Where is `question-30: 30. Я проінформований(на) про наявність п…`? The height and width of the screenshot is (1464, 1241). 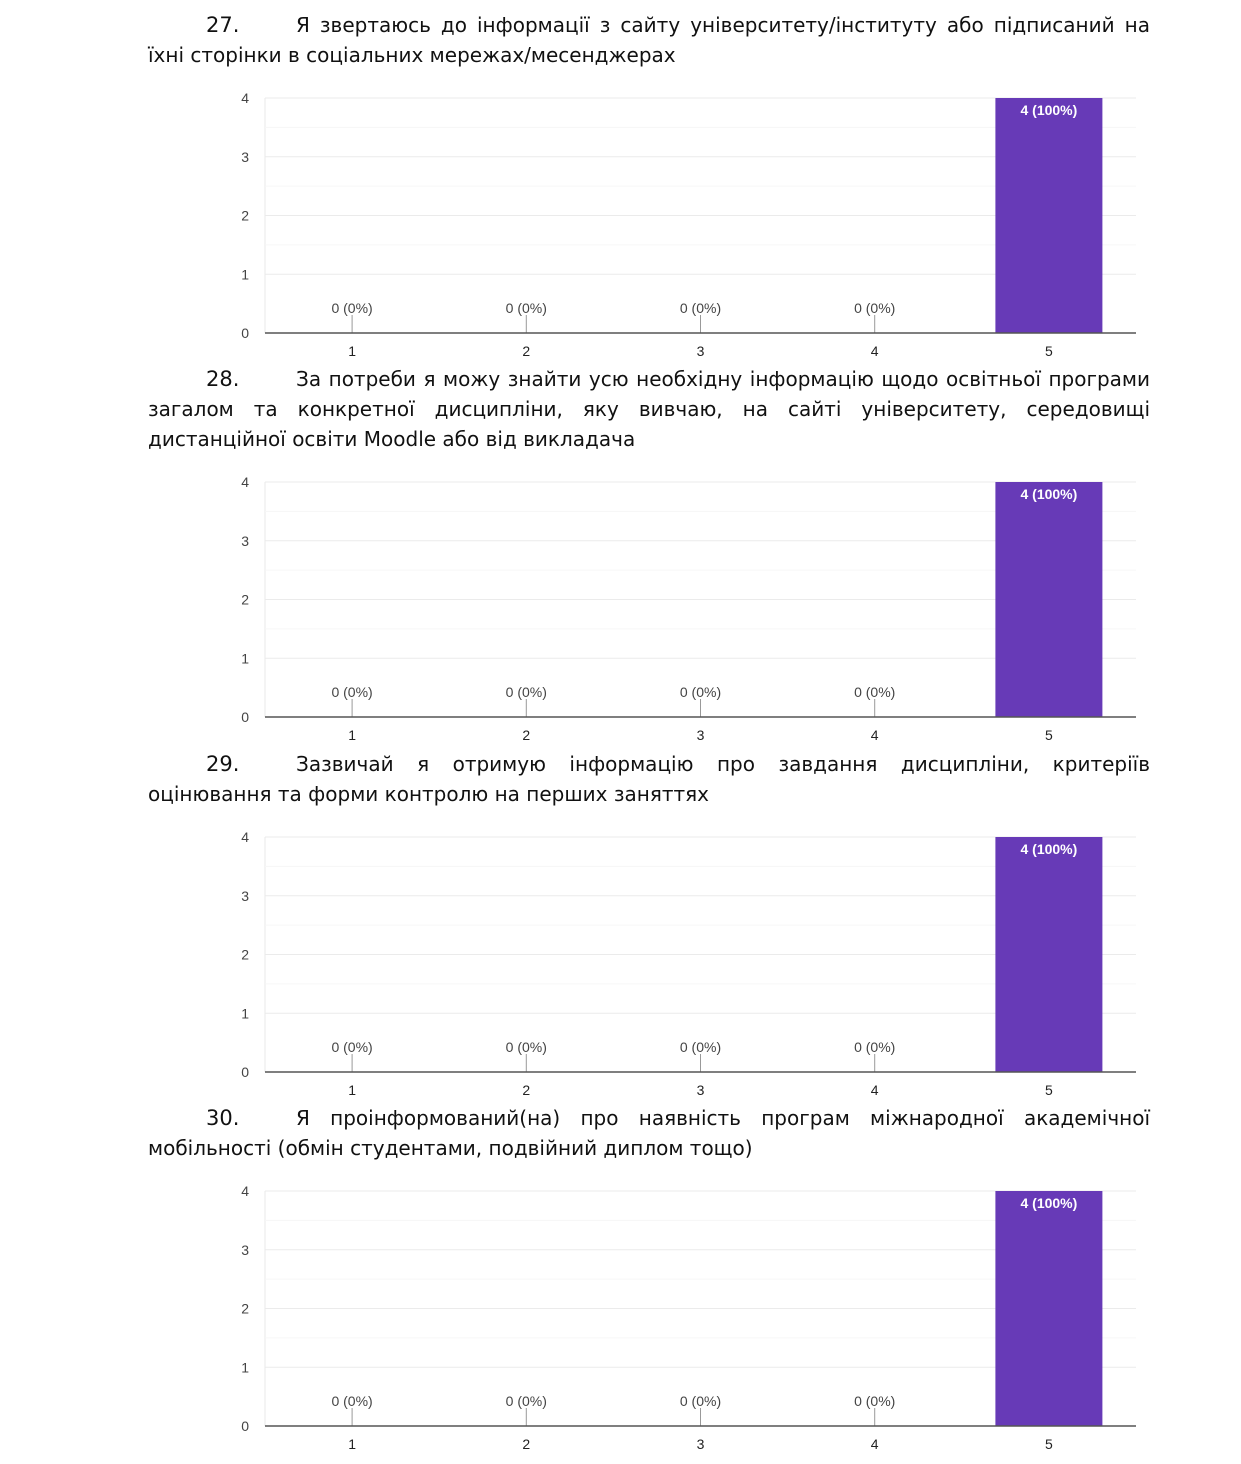 question-30: 30. Я проінформований(на) про наявність п… is located at coordinates (649, 1133).